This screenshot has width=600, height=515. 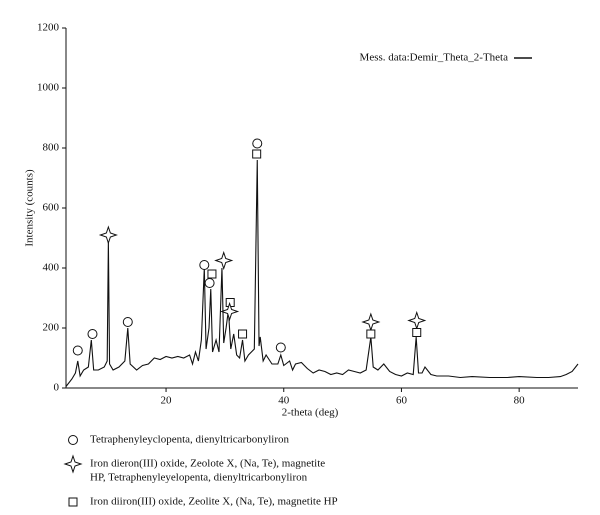 I want to click on x-tick-label: 40, so click(x=284, y=401).